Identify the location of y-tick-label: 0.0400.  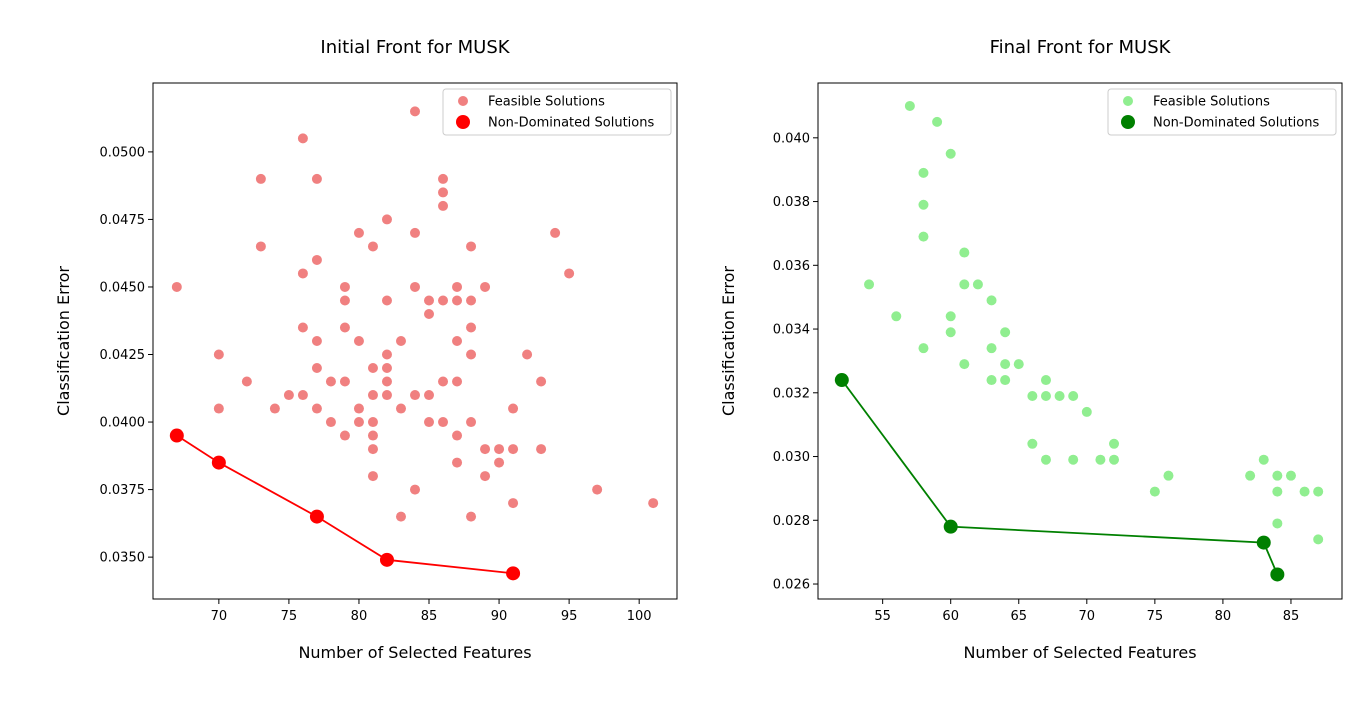
(123, 423).